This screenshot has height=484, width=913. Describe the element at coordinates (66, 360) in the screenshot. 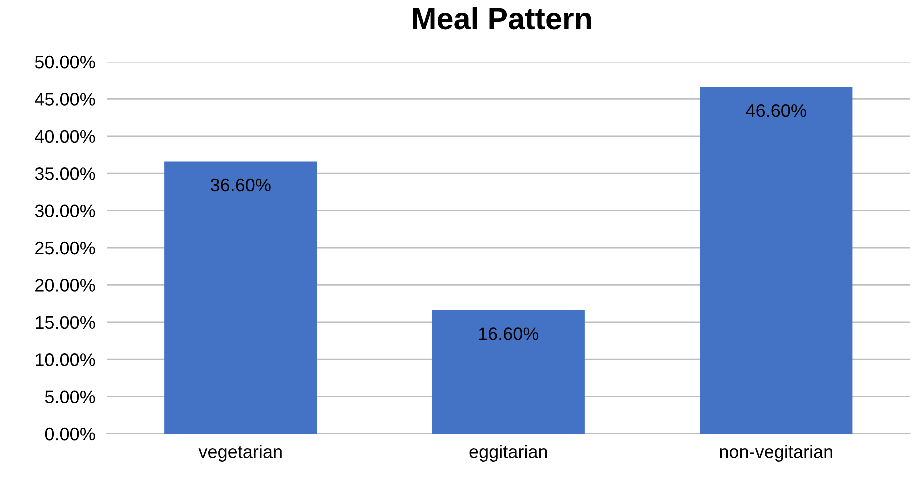

I see `y-tick-label: 10.00%` at that location.